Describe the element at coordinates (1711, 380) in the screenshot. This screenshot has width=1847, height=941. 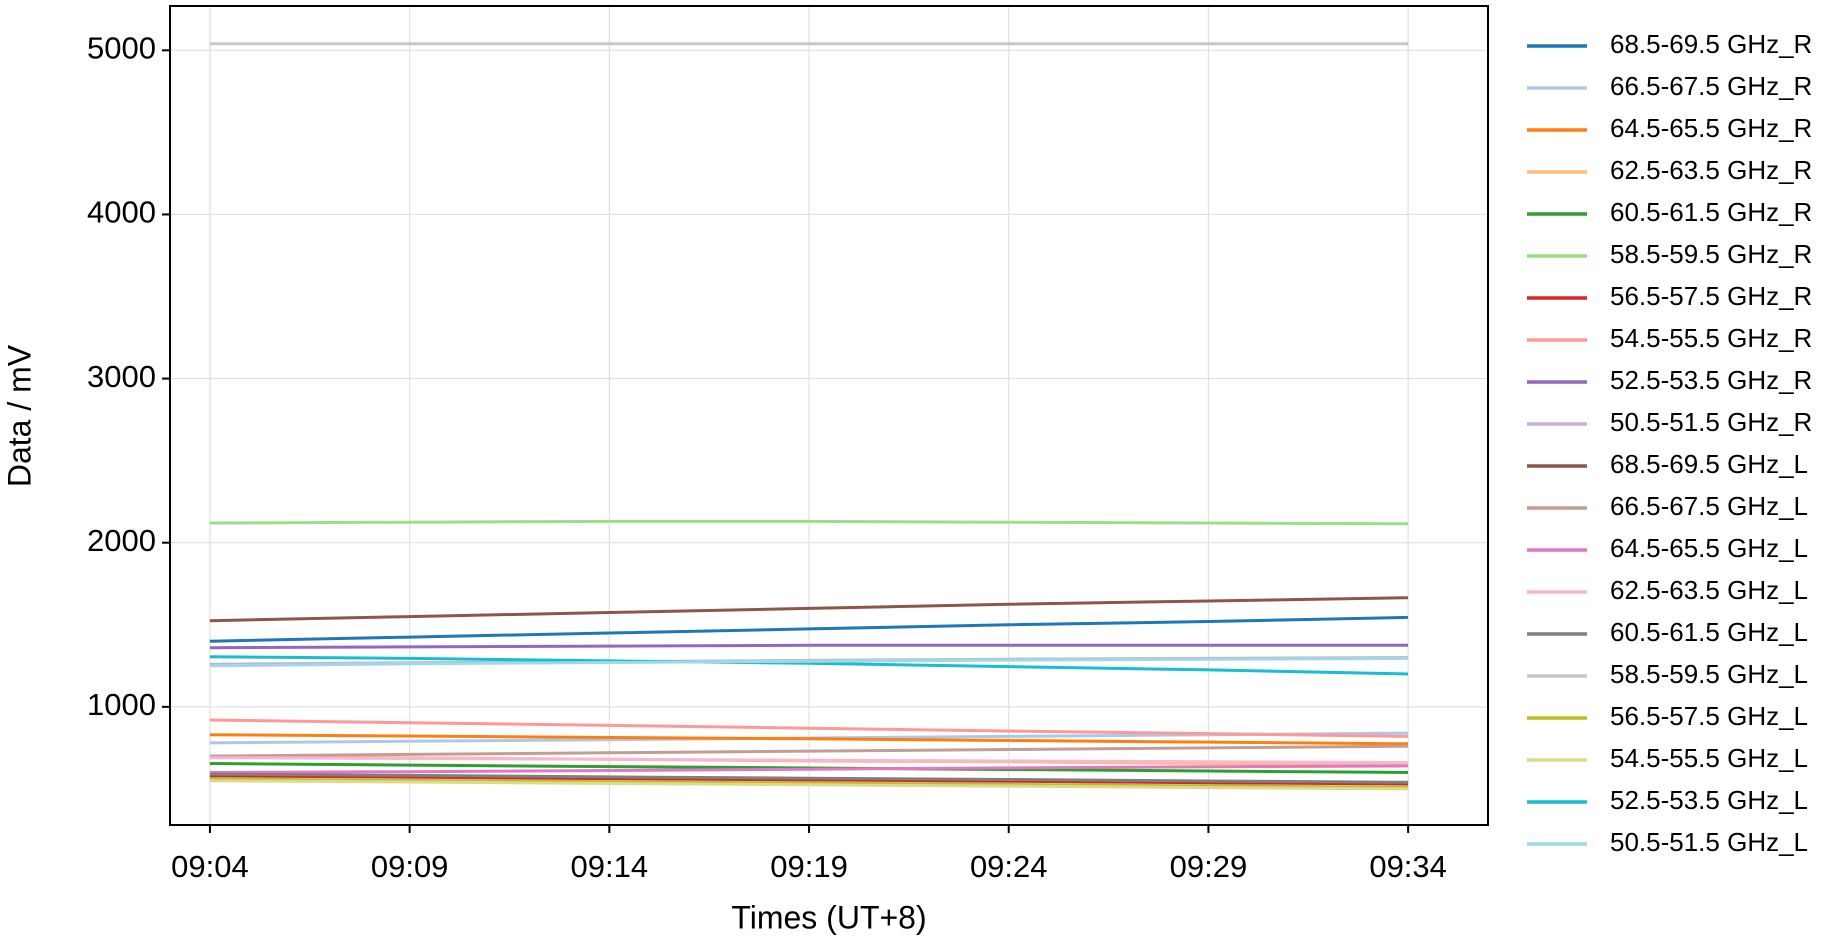
I see `legend-label: 52.5-53.5 GHz_R` at that location.